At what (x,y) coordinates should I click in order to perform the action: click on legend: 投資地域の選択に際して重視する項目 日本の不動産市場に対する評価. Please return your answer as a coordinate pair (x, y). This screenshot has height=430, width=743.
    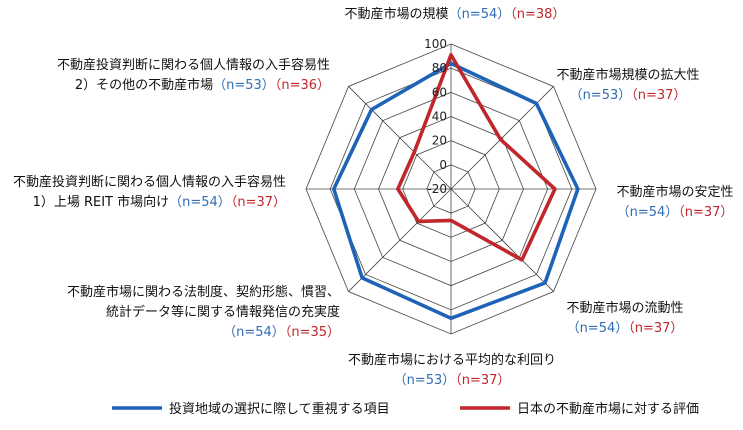
    Looking at the image, I should click on (405, 409).